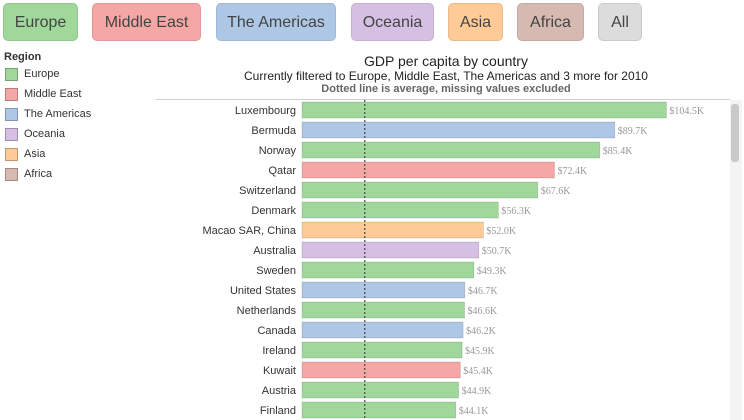 This screenshot has width=744, height=420. Describe the element at coordinates (44, 134) in the screenshot. I see `legend-label: Oceania` at that location.